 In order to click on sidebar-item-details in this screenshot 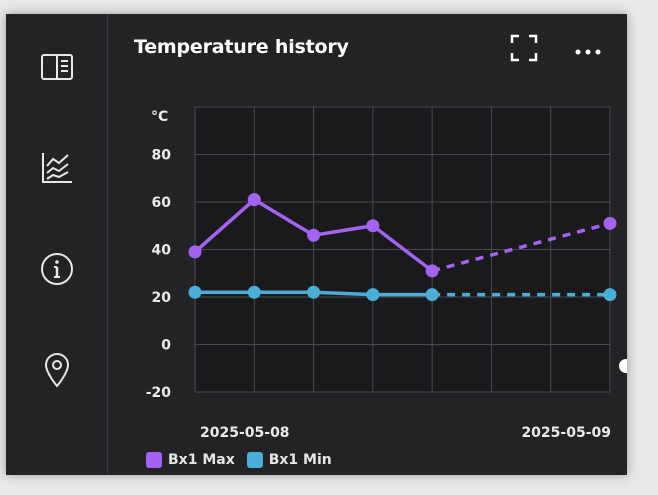, I will do `click(57, 67)`.